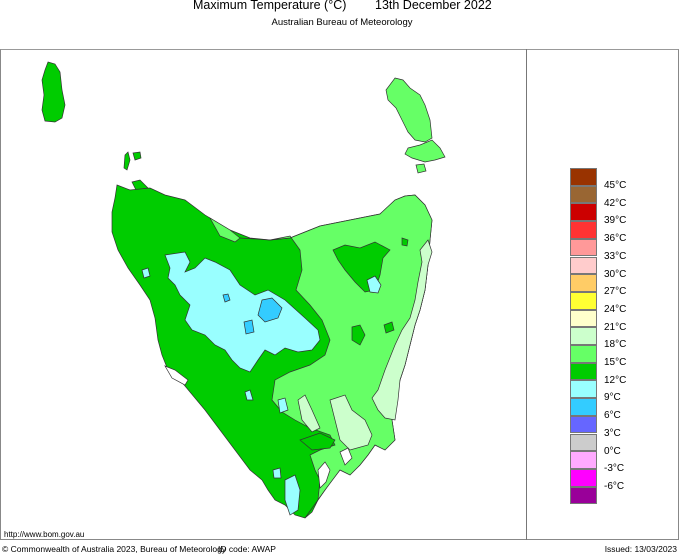 Image resolution: width=680 pixels, height=555 pixels. I want to click on legend-label: 33°C, so click(615, 256).